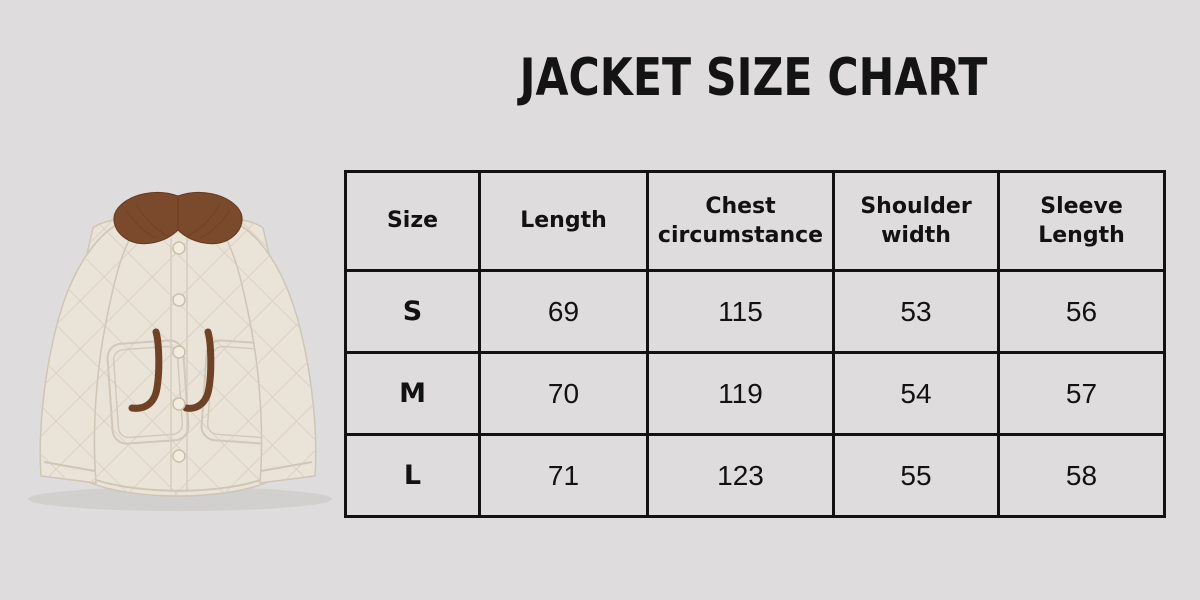 This screenshot has height=600, width=1200. I want to click on cell-l-length: 71, so click(563, 475).